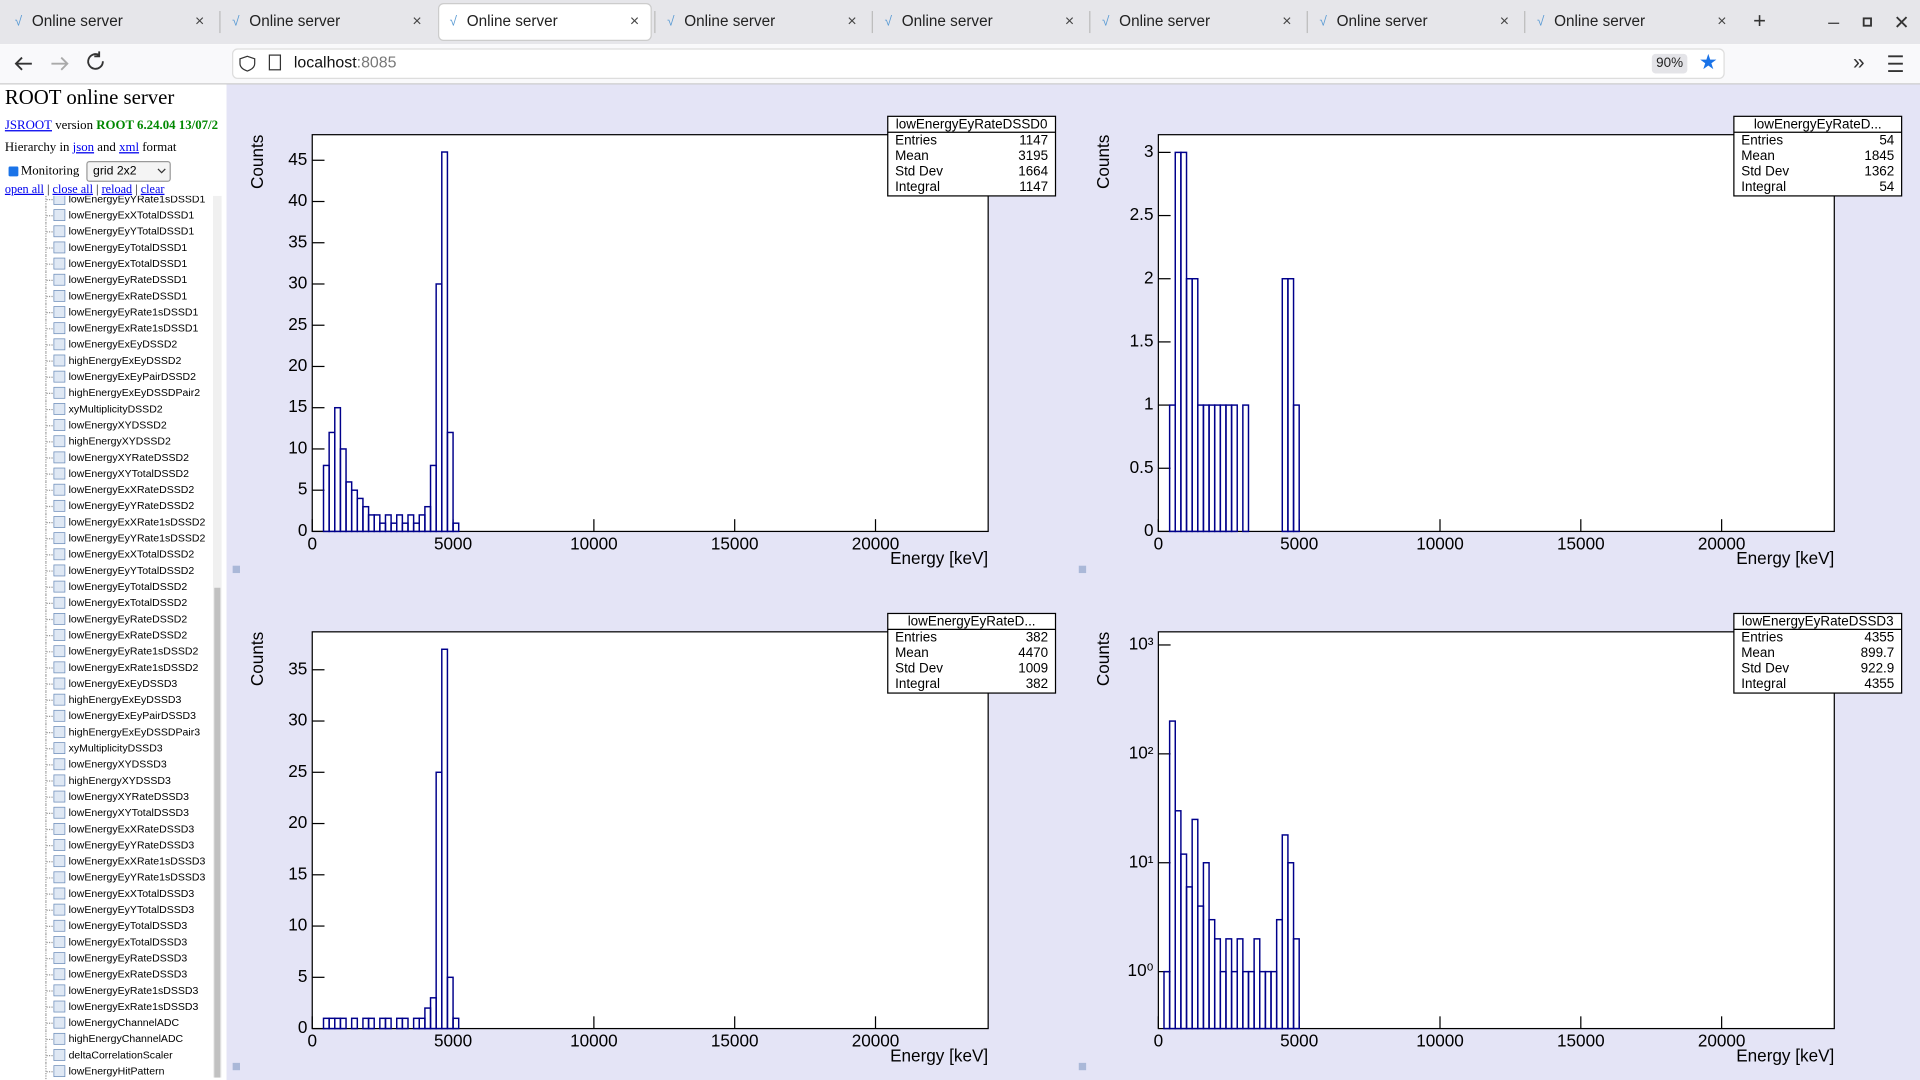  What do you see at coordinates (128, 603) in the screenshot?
I see `tree-item: lowEnergyExTotalDSSD2` at bounding box center [128, 603].